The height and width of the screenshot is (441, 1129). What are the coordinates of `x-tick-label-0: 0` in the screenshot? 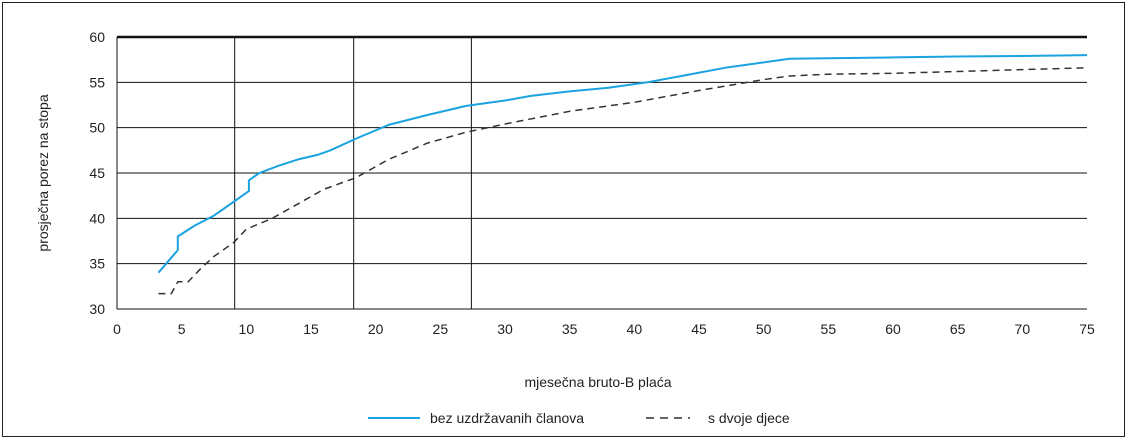 It's located at (117, 329).